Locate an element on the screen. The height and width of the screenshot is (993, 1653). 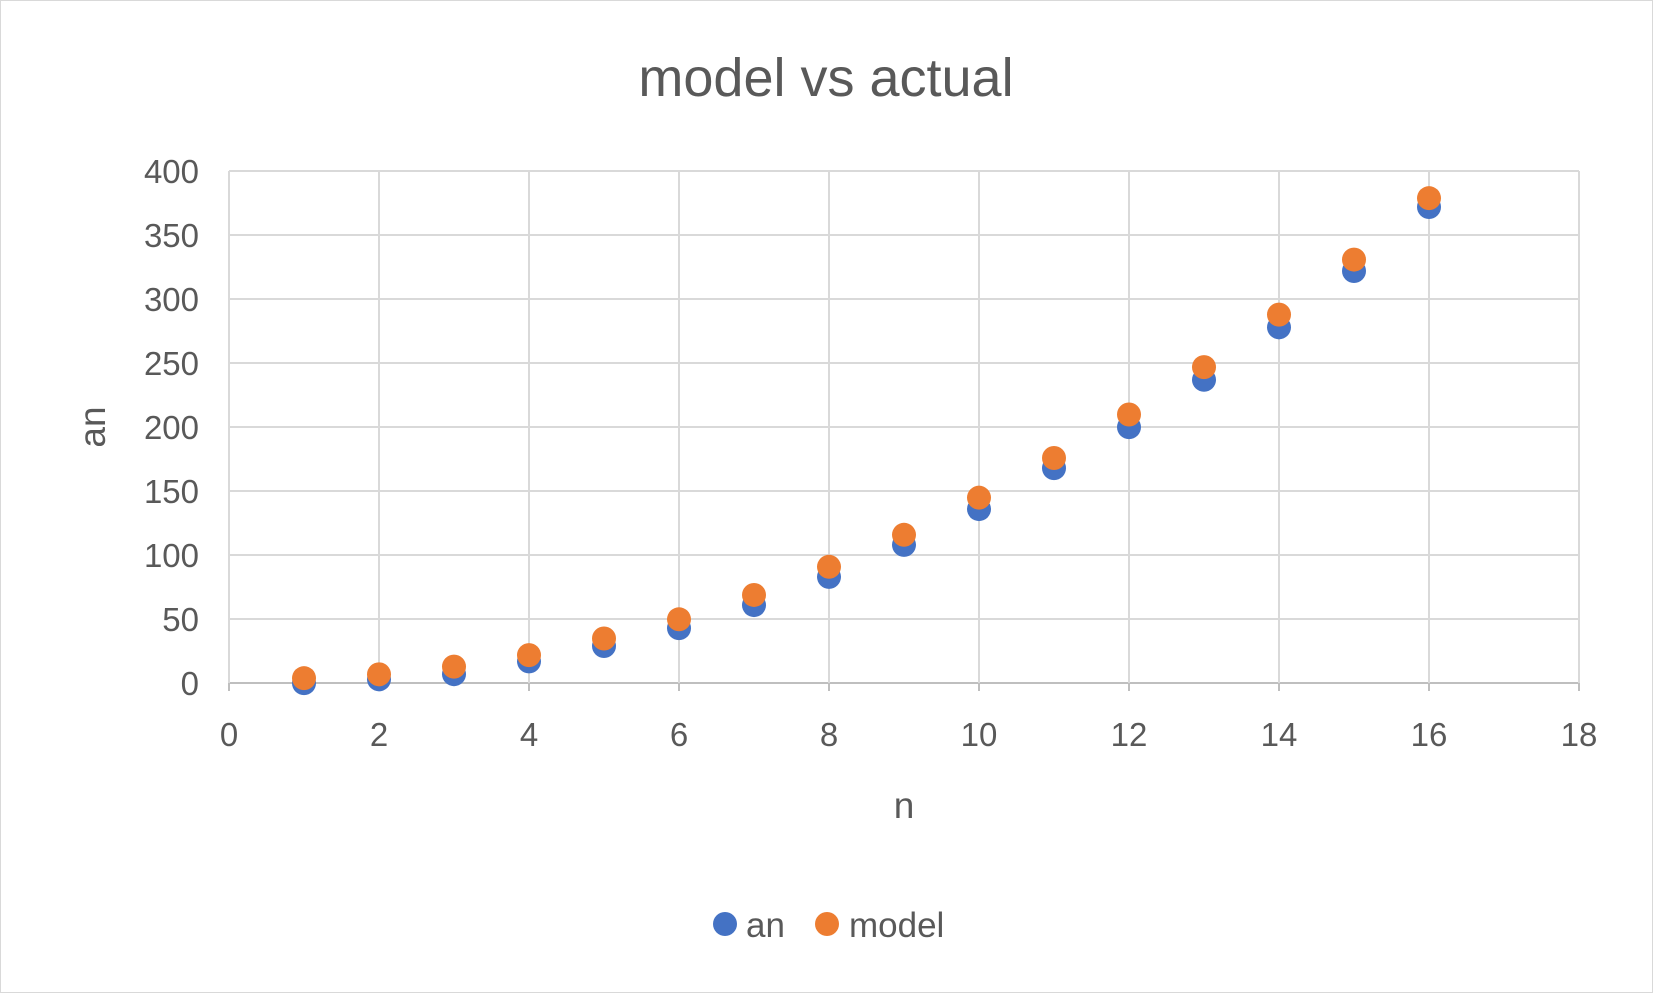
x-tick-label: 18 is located at coordinates (1579, 734).